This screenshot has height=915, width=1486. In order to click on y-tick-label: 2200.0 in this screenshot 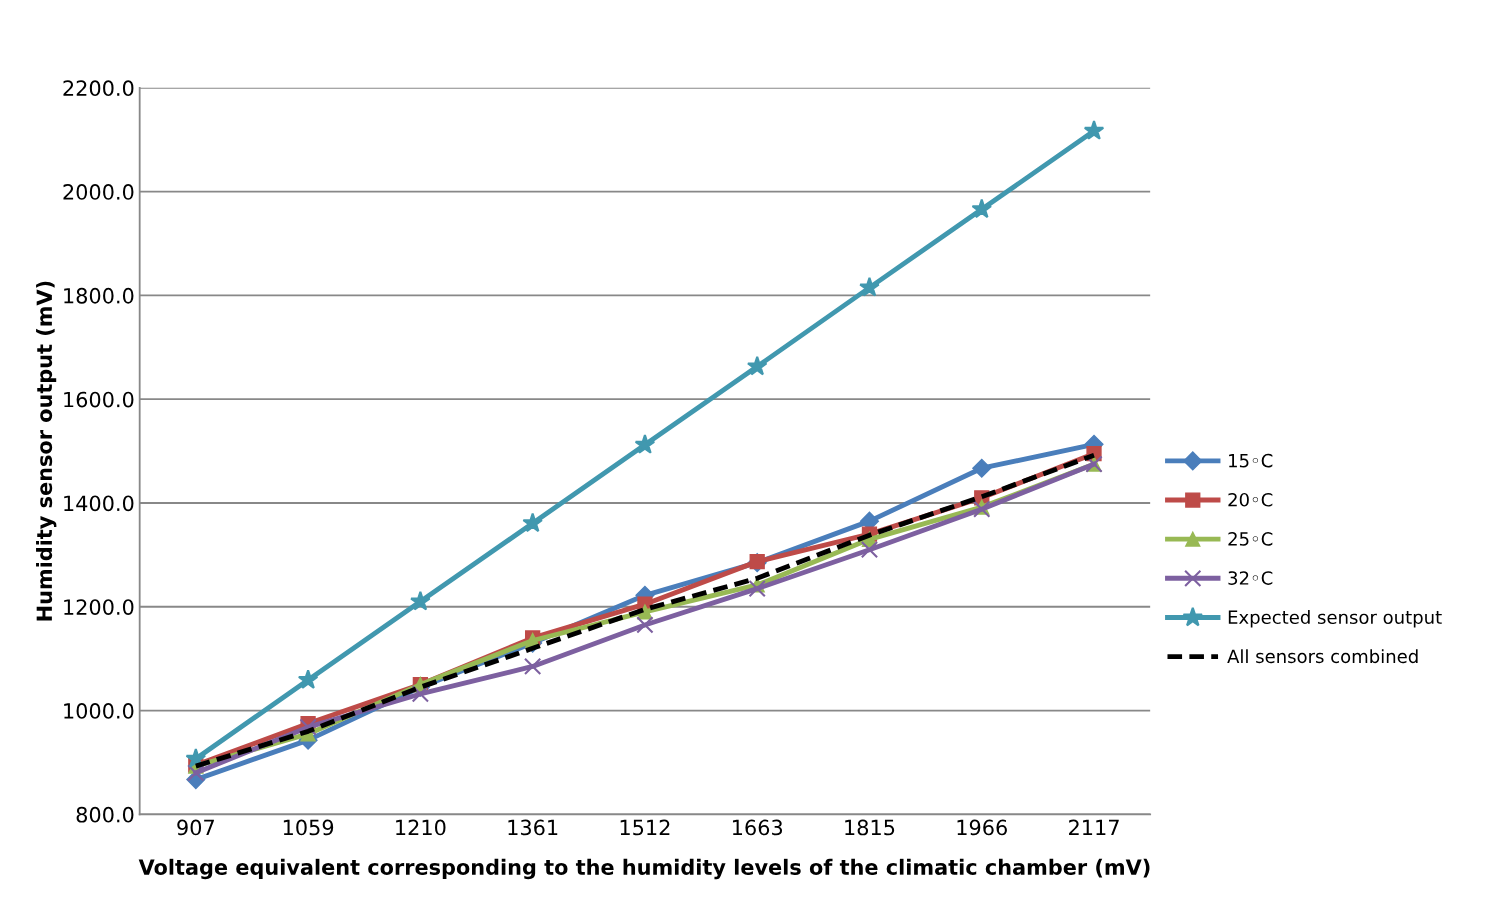, I will do `click(98, 88)`.